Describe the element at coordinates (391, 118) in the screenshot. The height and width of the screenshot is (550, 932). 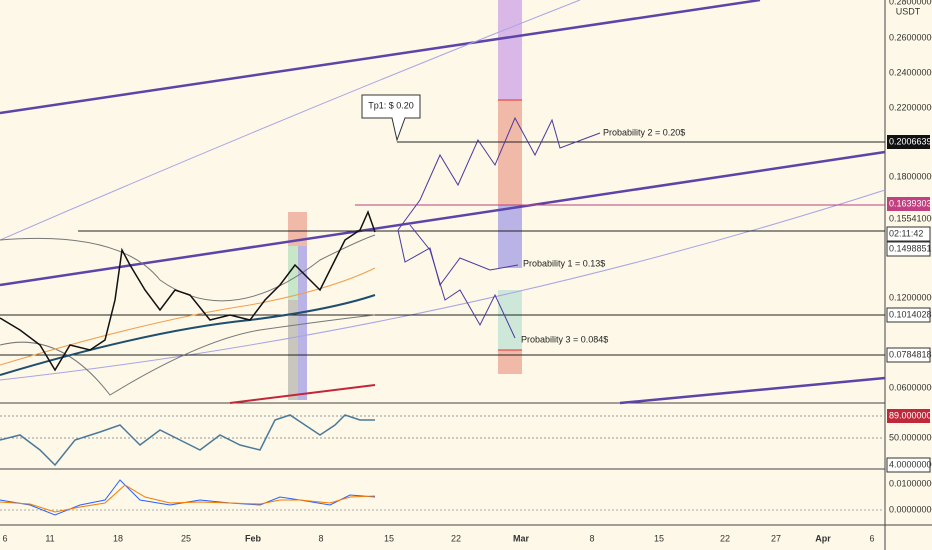
I see `callout` at that location.